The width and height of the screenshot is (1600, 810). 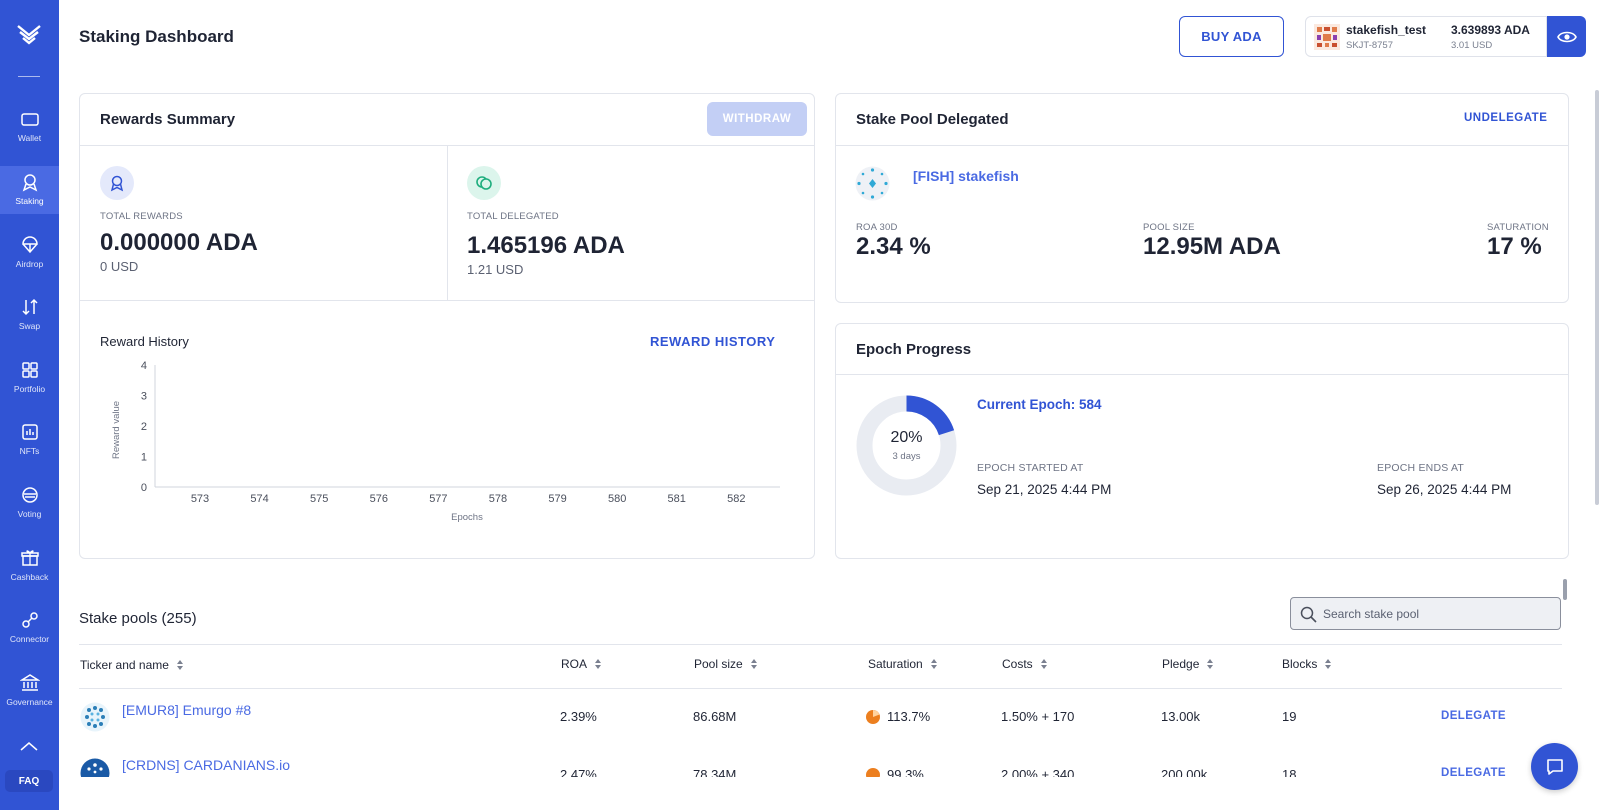 I want to click on roa-label: ROA 30D, so click(x=877, y=227).